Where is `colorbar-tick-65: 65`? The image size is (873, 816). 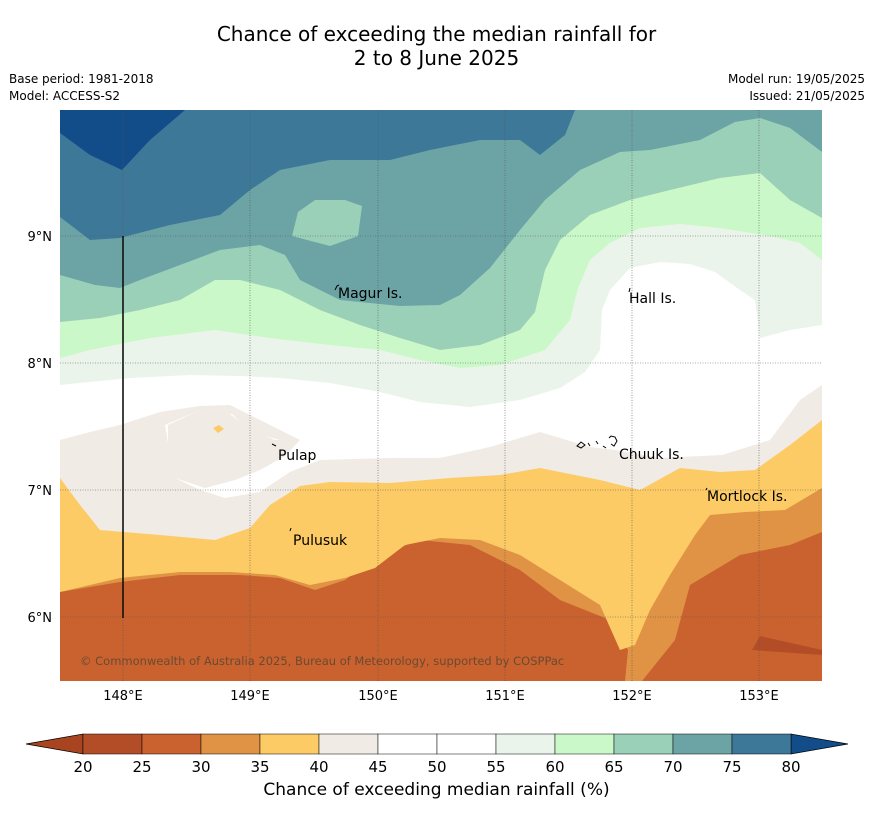
colorbar-tick-65: 65 is located at coordinates (613, 767).